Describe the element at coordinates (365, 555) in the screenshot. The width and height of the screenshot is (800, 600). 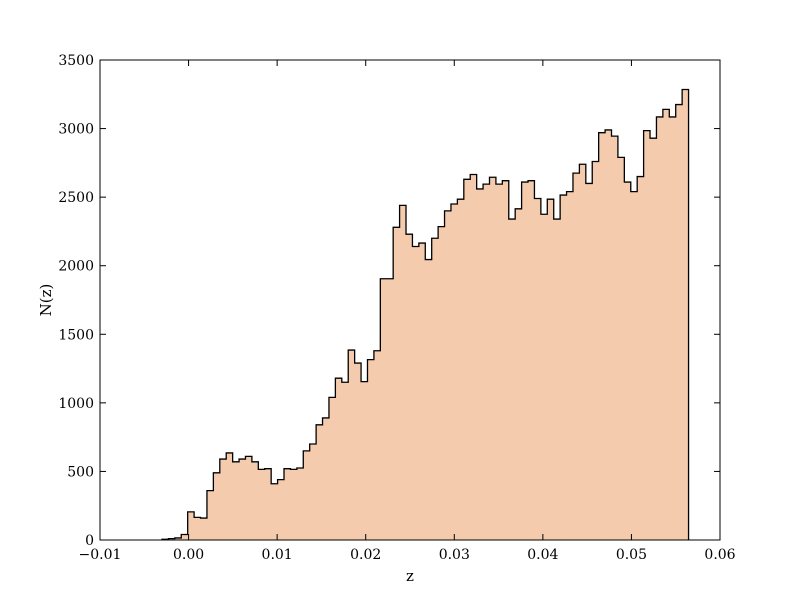
I see `x-tick-label: 0.02` at that location.